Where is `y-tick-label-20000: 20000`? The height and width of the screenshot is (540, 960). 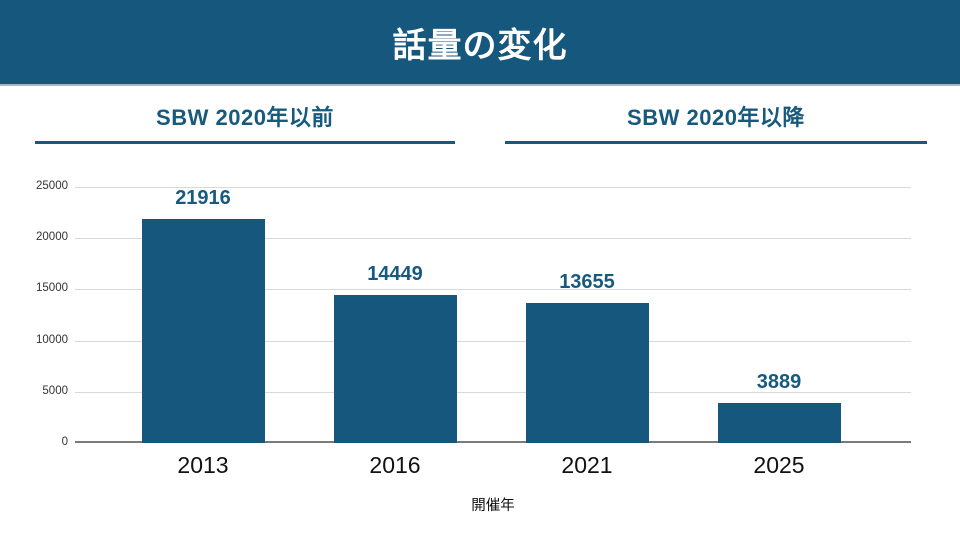
y-tick-label-20000: 20000 is located at coordinates (52, 237).